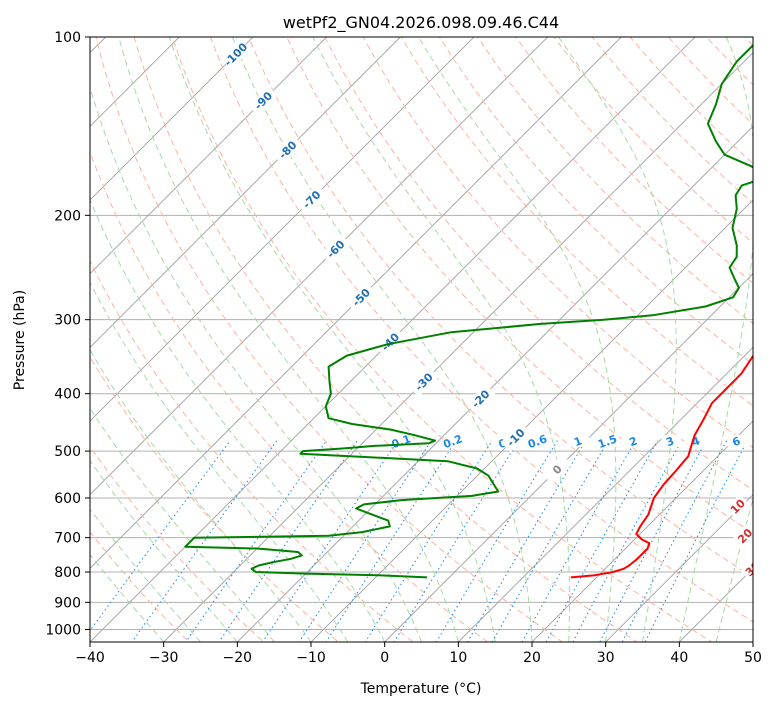  What do you see at coordinates (384, 658) in the screenshot?
I see `x-tick-label: 0` at bounding box center [384, 658].